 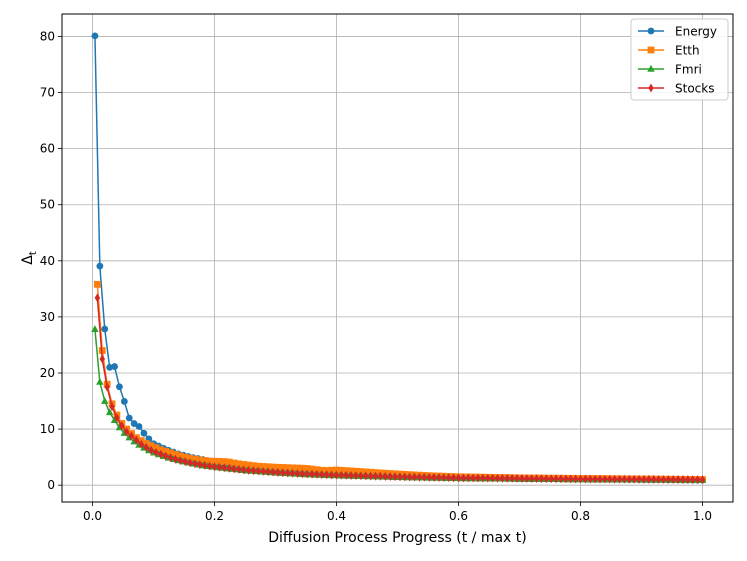 What do you see at coordinates (214, 516) in the screenshot?
I see `x-tick-label: 0.2` at bounding box center [214, 516].